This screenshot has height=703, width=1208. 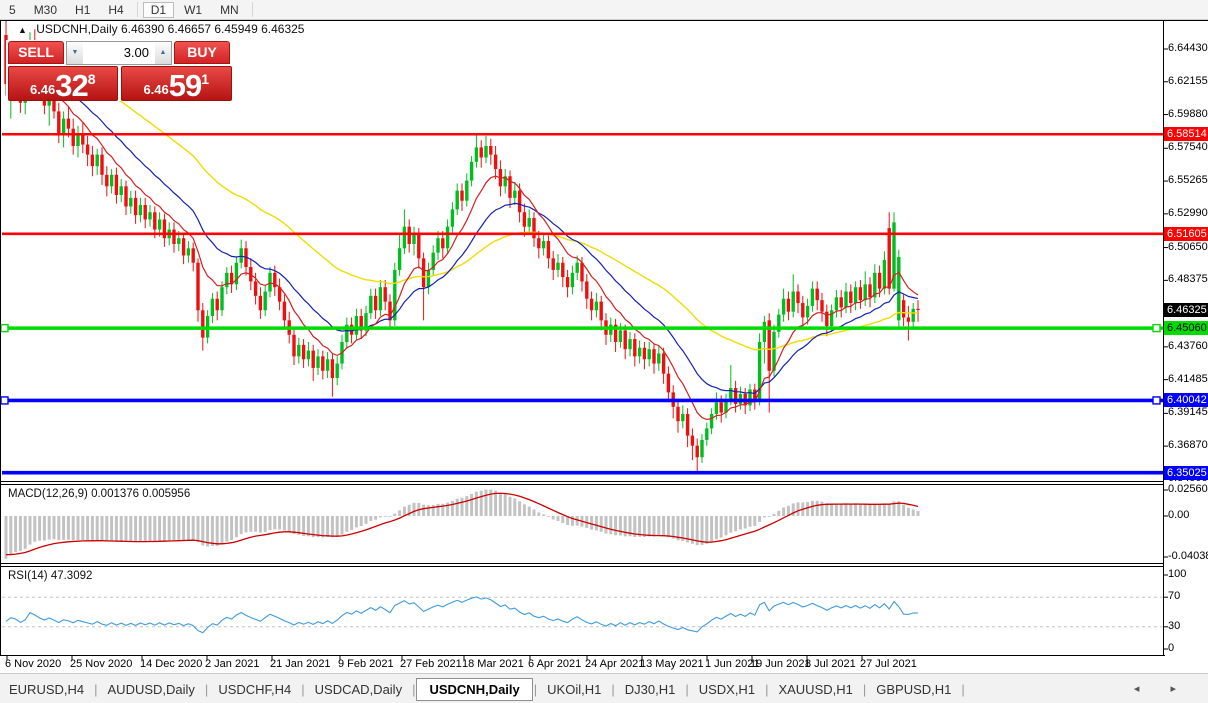 What do you see at coordinates (77, 29) in the screenshot?
I see `symbol-name: USDCNH,Daily` at bounding box center [77, 29].